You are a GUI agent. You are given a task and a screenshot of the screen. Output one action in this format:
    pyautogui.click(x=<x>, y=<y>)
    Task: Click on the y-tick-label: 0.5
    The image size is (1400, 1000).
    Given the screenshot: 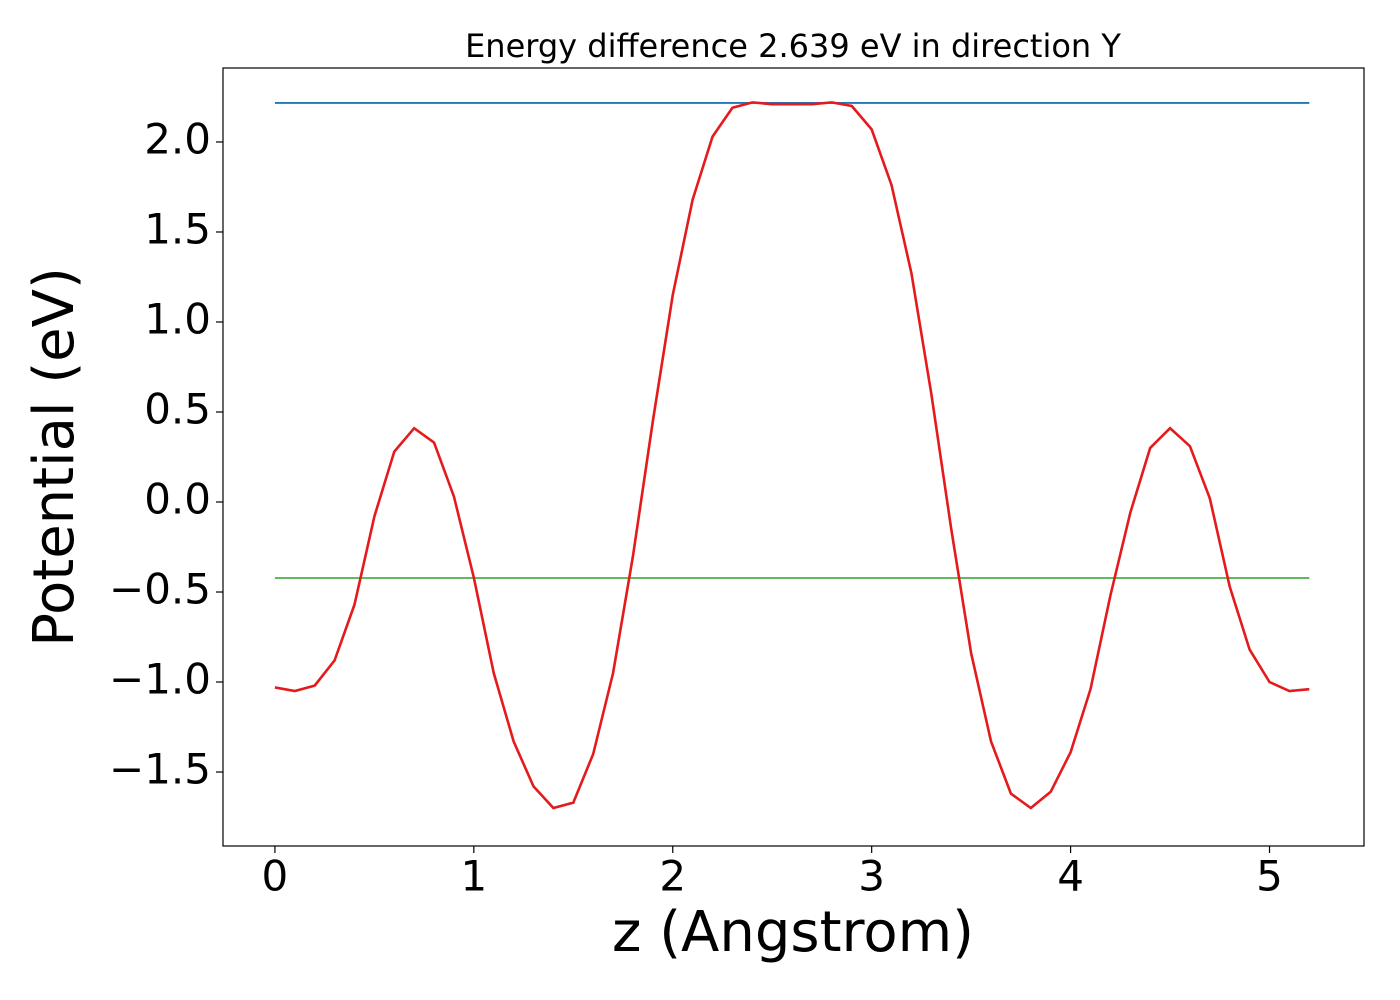 What is the action you would take?
    pyautogui.click(x=177, y=408)
    